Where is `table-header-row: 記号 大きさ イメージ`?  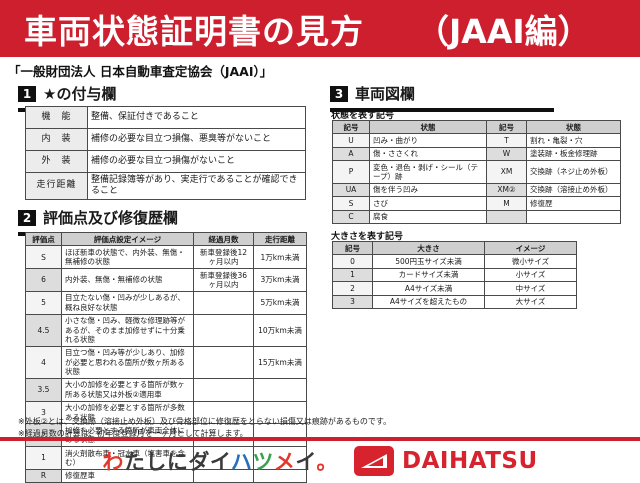 table-header-row: 記号 大きさ イメージ is located at coordinates (454, 248).